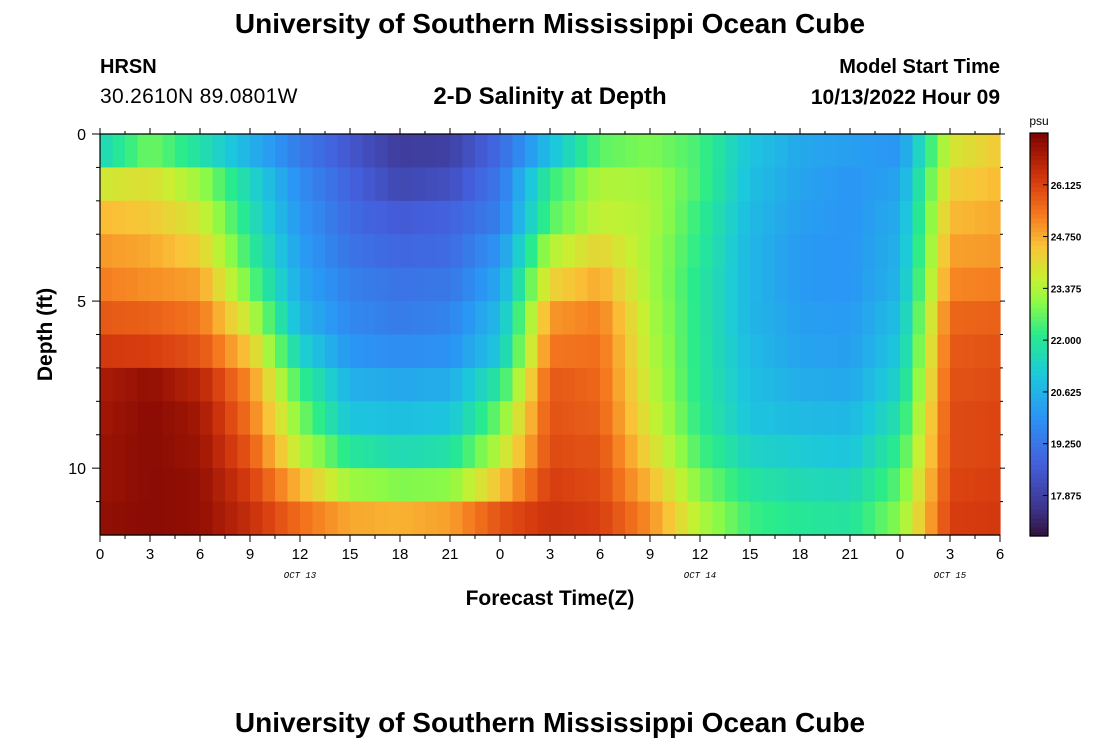 This screenshot has width=1100, height=750. Describe the element at coordinates (300, 554) in the screenshot. I see `x-tick-label: 12` at that location.